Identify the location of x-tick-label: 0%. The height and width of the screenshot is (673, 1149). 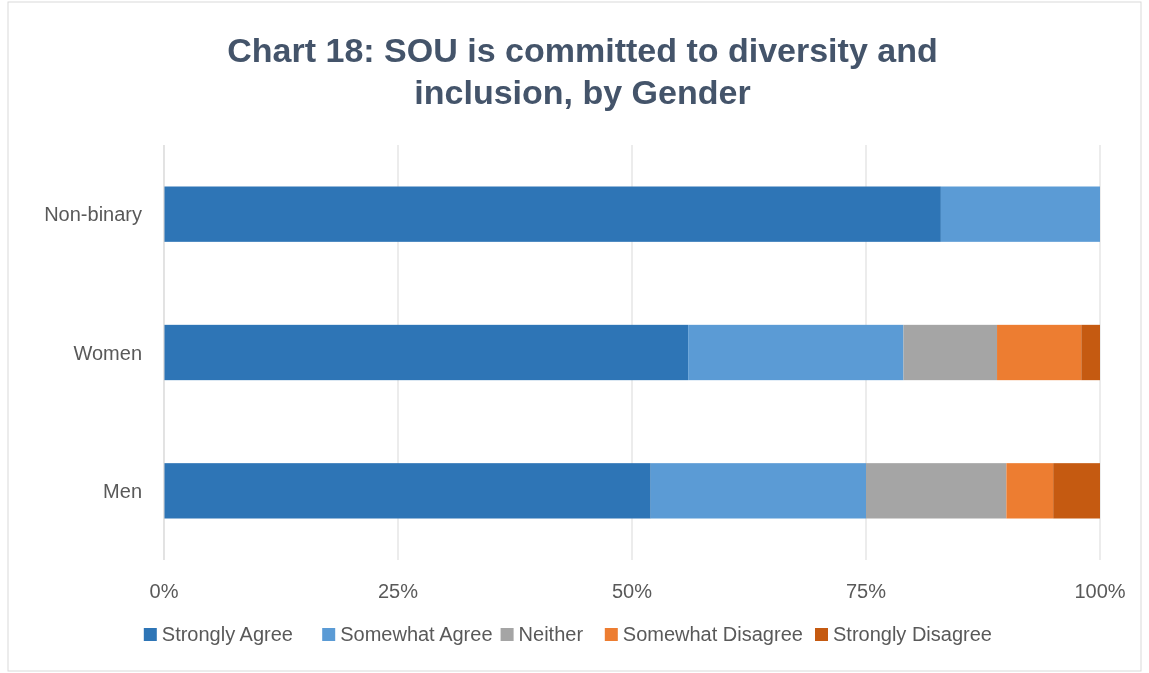
(164, 591).